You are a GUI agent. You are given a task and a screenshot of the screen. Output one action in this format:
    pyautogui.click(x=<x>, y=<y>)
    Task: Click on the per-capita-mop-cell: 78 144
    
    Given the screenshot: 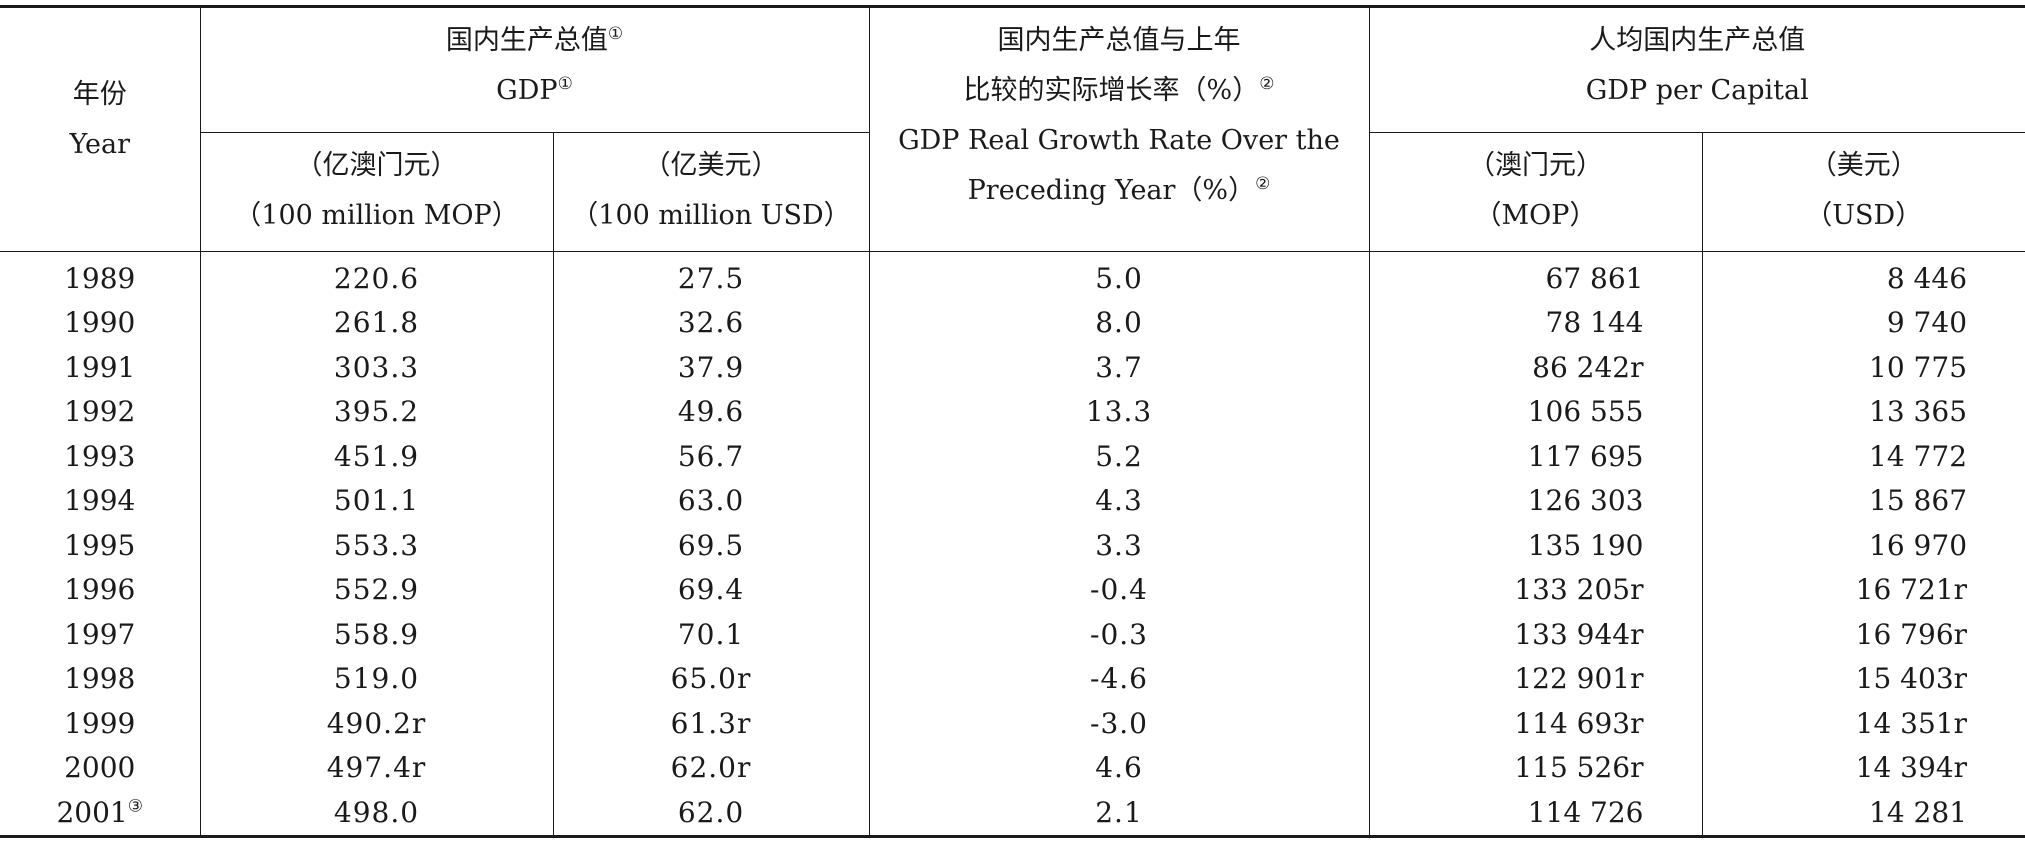 What is the action you would take?
    pyautogui.click(x=1535, y=322)
    